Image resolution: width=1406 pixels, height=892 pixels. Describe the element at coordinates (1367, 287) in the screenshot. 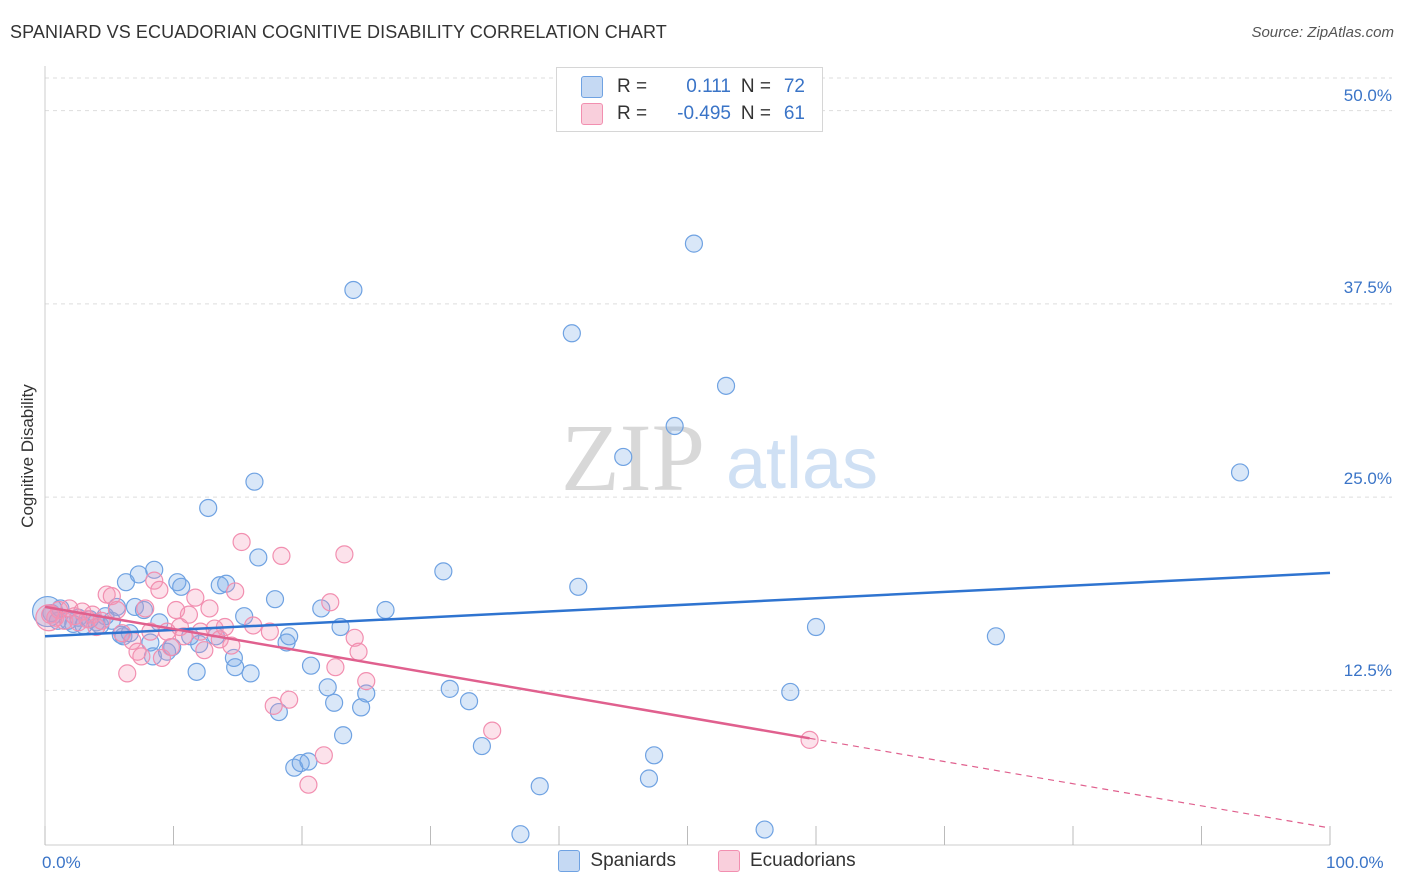

I see `y-tick-label: 37.5%` at that location.